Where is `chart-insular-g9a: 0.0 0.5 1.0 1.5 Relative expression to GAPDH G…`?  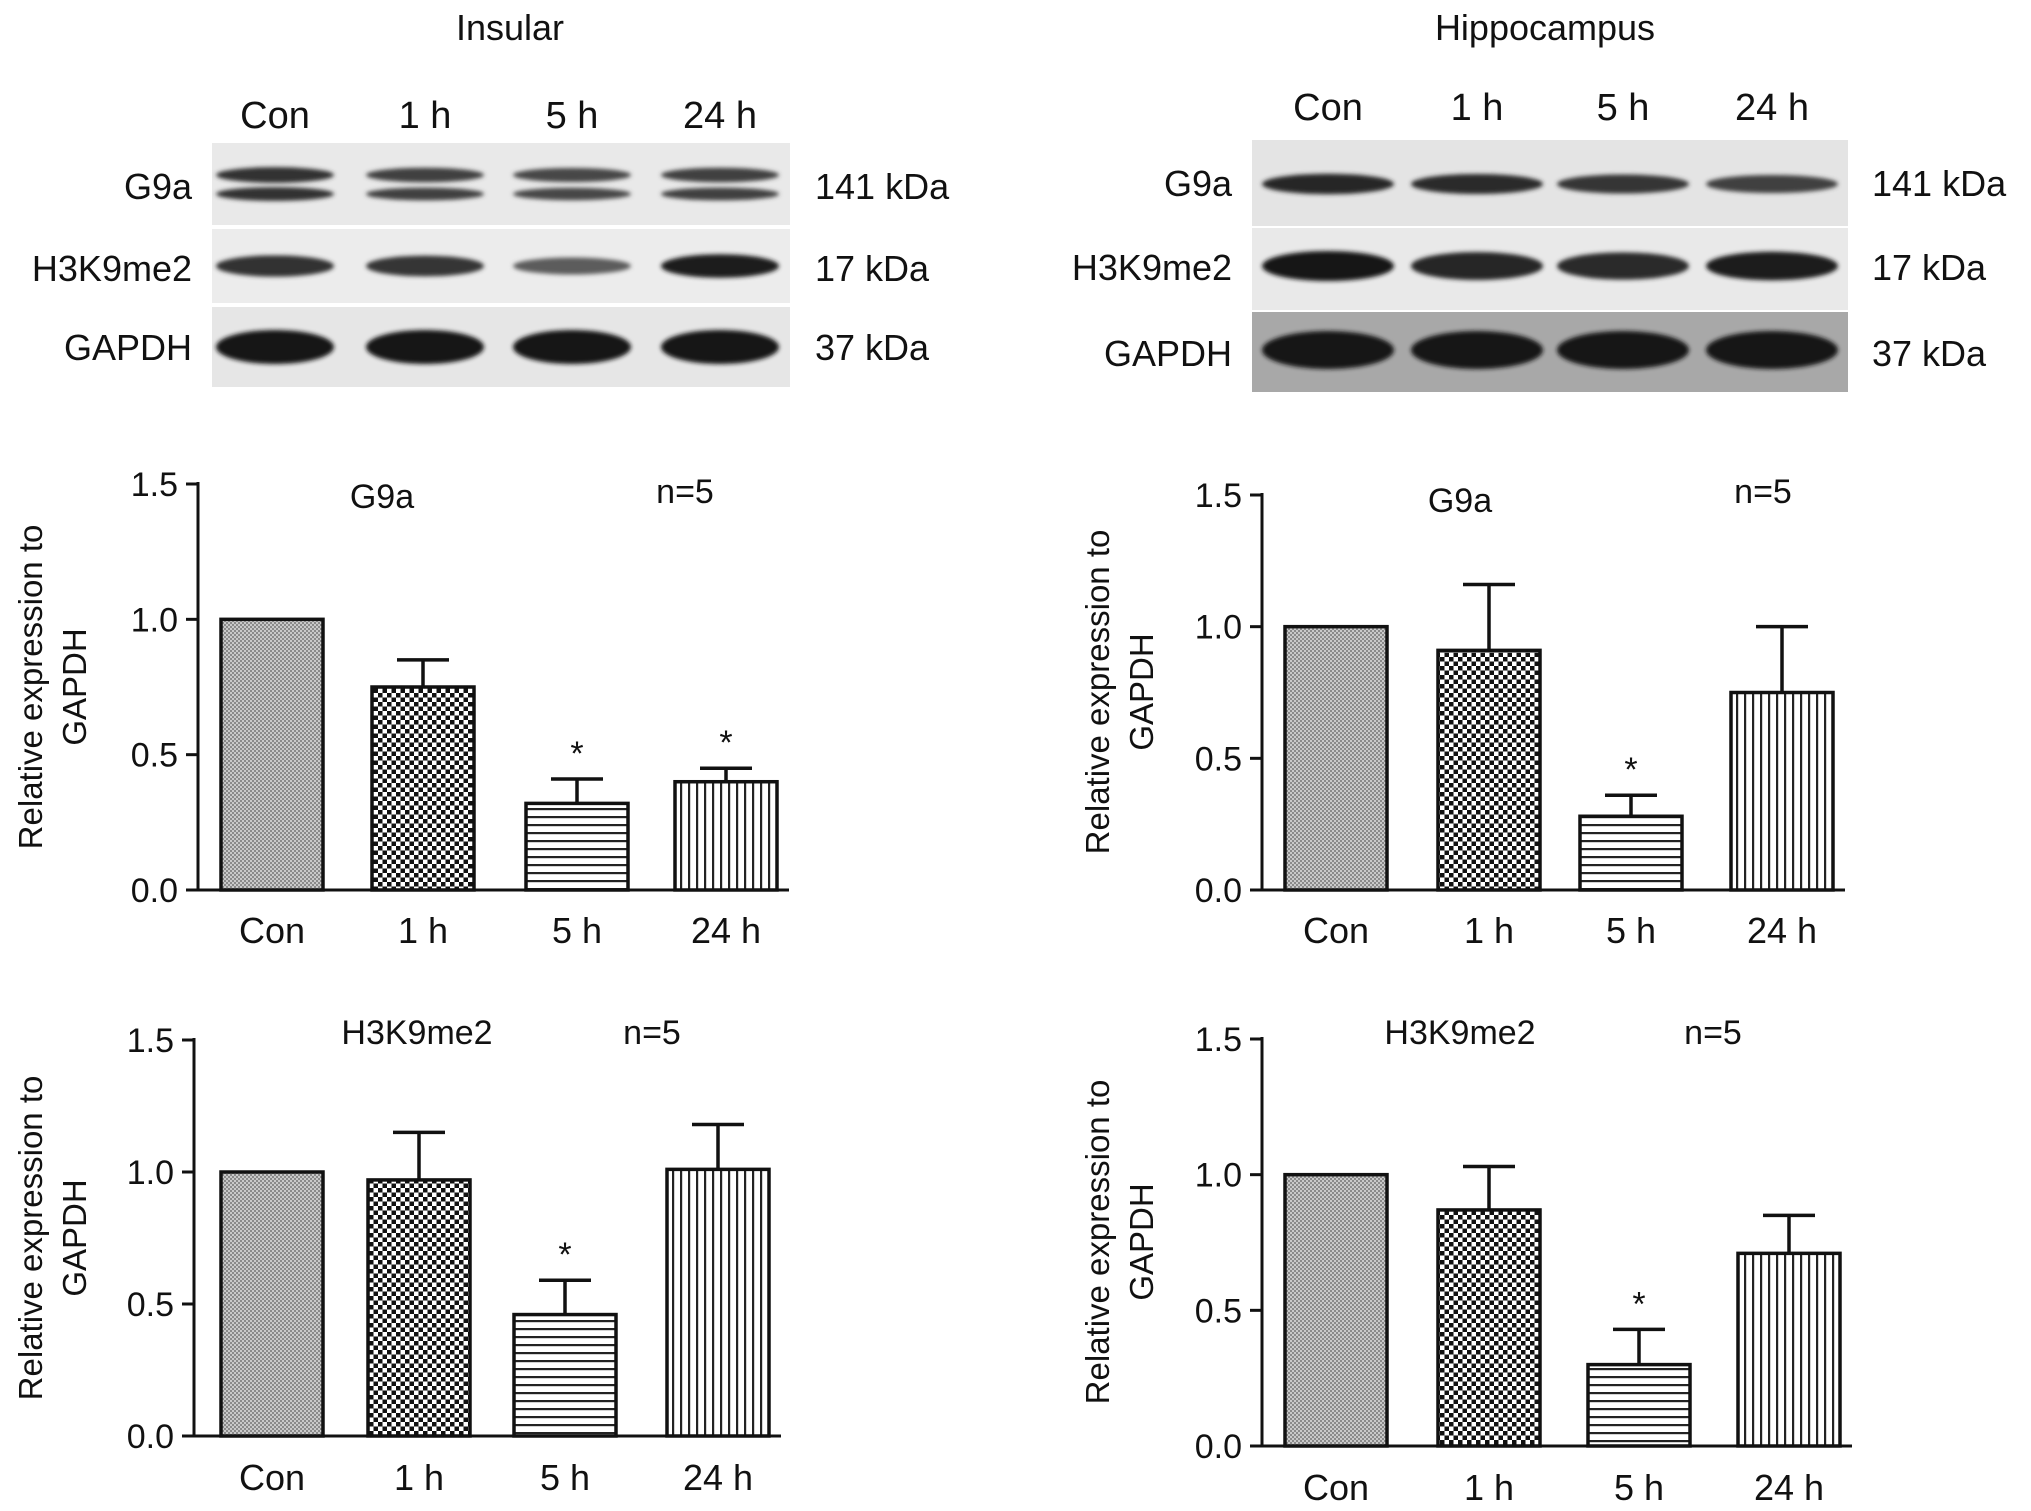 chart-insular-g9a: 0.0 0.5 1.0 1.5 Relative expression to GAPDH G… is located at coordinates (400, 708).